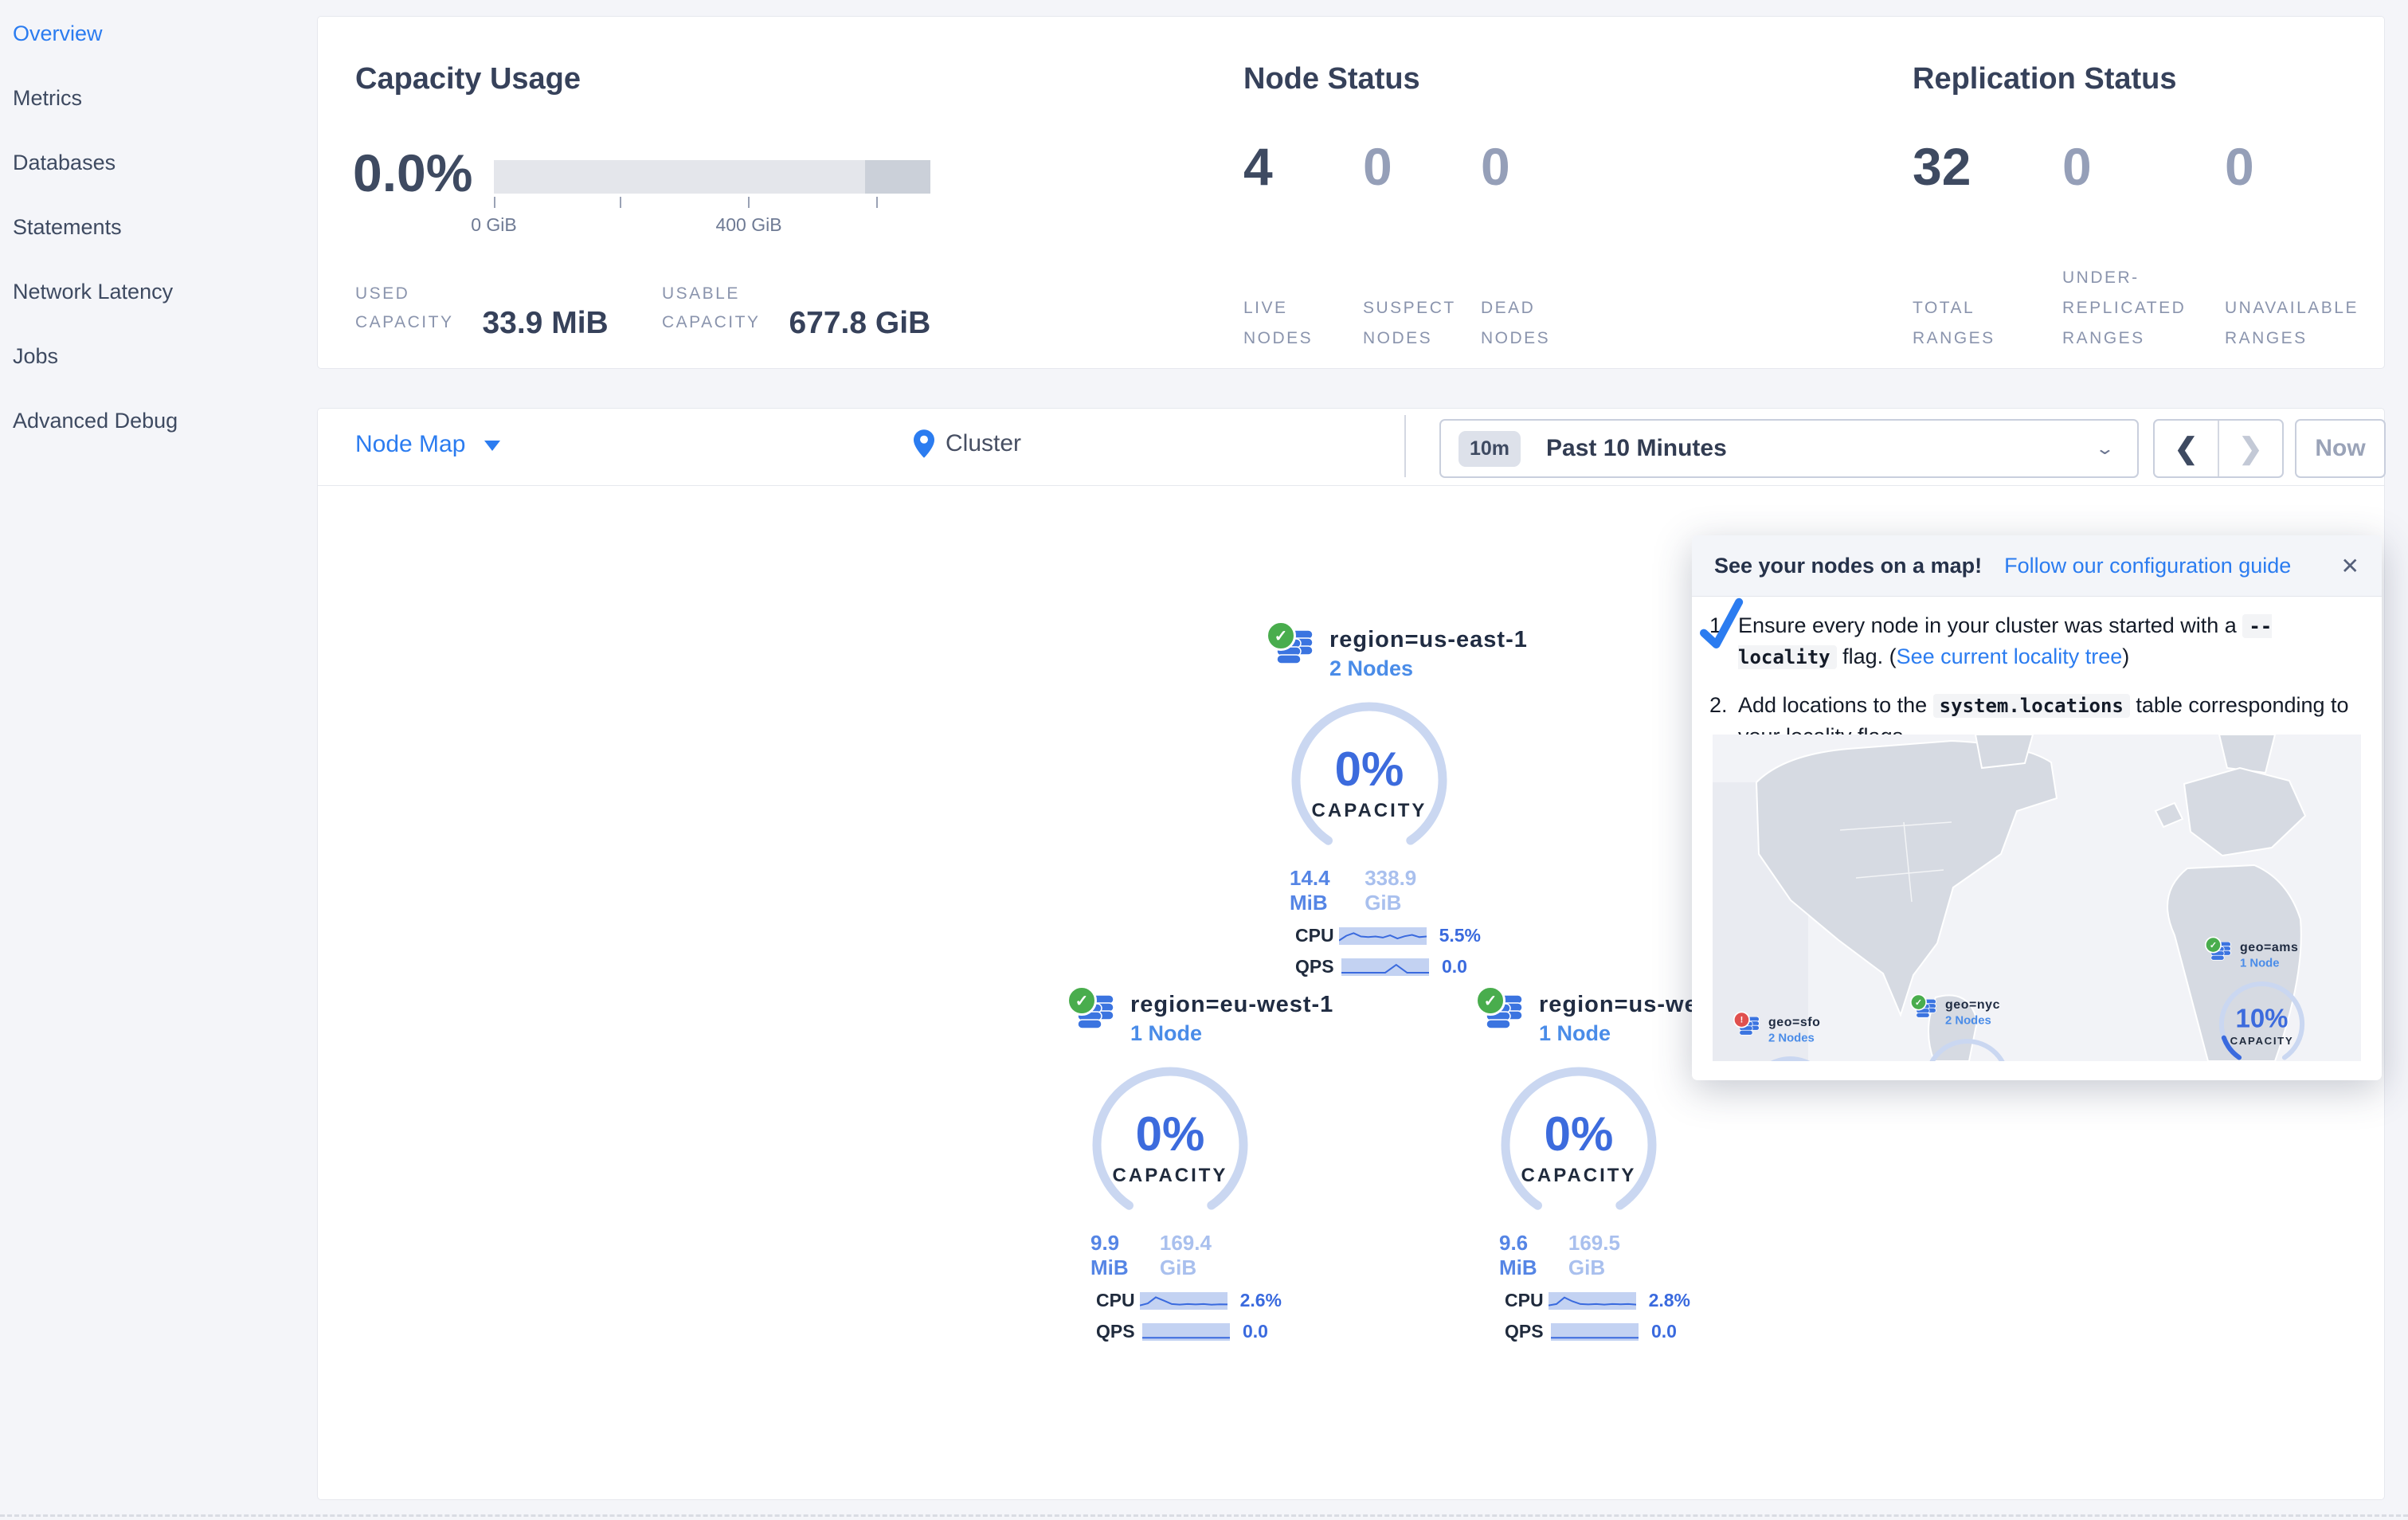 This screenshot has width=2408, height=1520. Describe the element at coordinates (984, 443) in the screenshot. I see `breadcrumb-cluster: Cluster` at that location.